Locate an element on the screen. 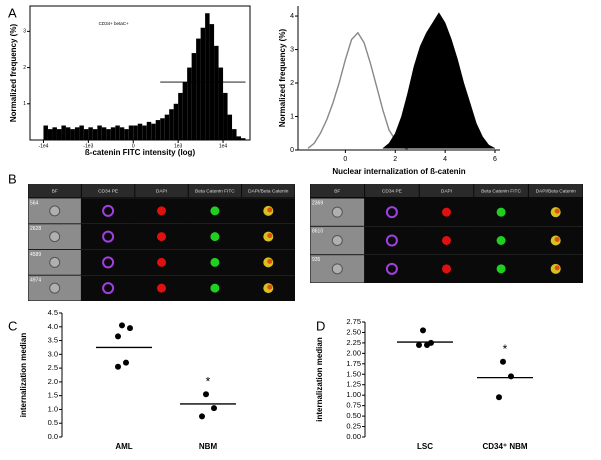 The image size is (601, 460). x-tick-label: 6 is located at coordinates (495, 159).